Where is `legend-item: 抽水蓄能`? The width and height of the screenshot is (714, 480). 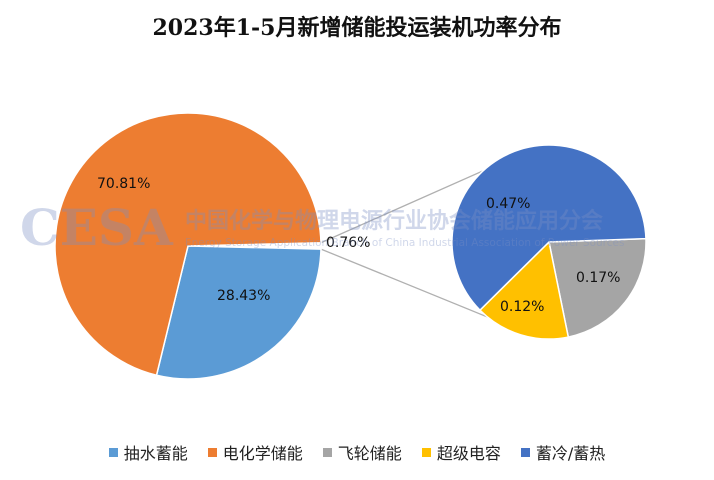 legend-item: 抽水蓄能 is located at coordinates (148, 452).